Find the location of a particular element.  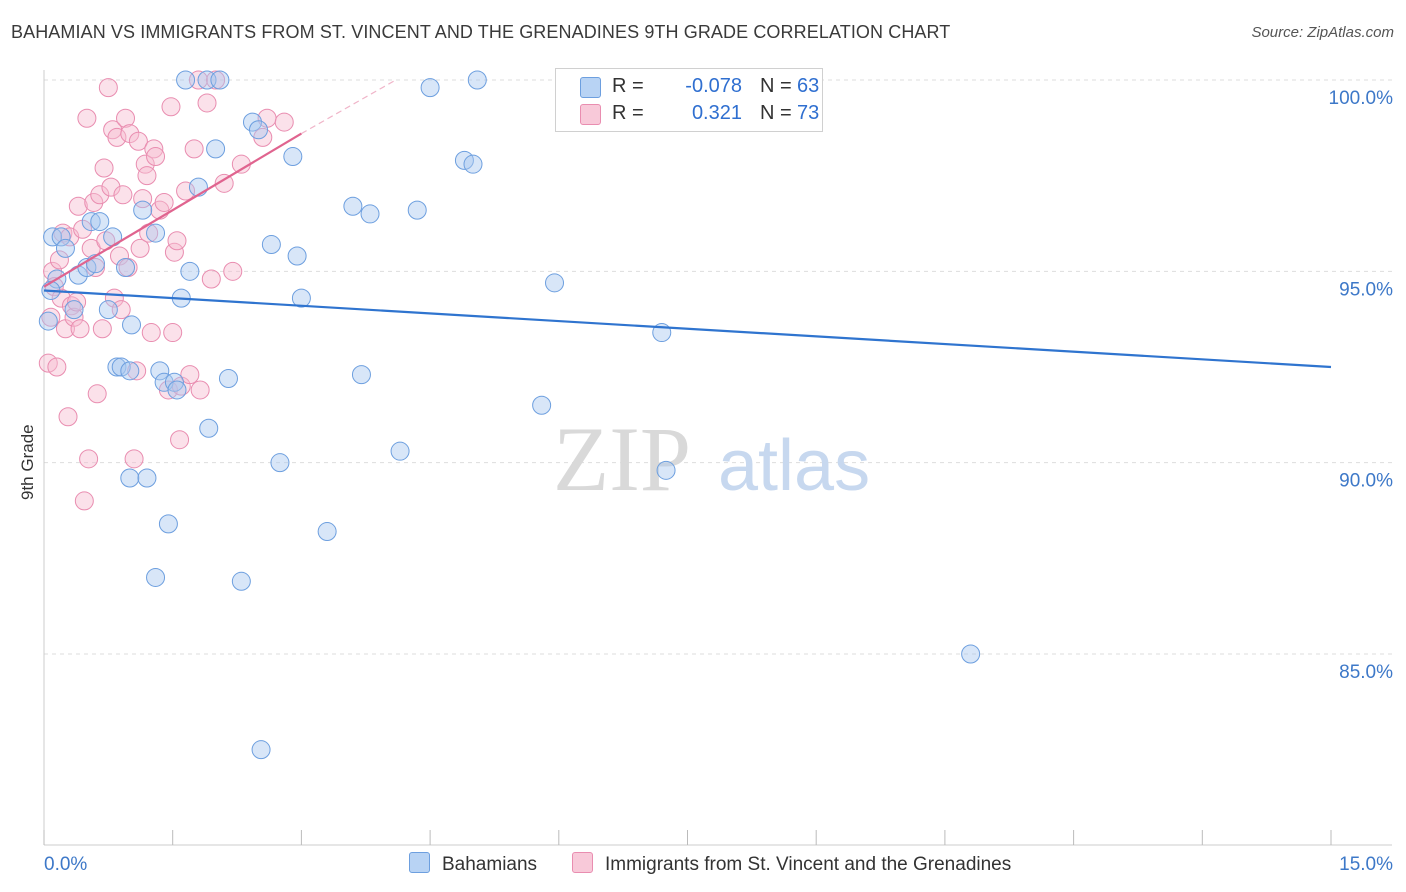

legend-r-value: -0.078 is located at coordinates (713, 86).